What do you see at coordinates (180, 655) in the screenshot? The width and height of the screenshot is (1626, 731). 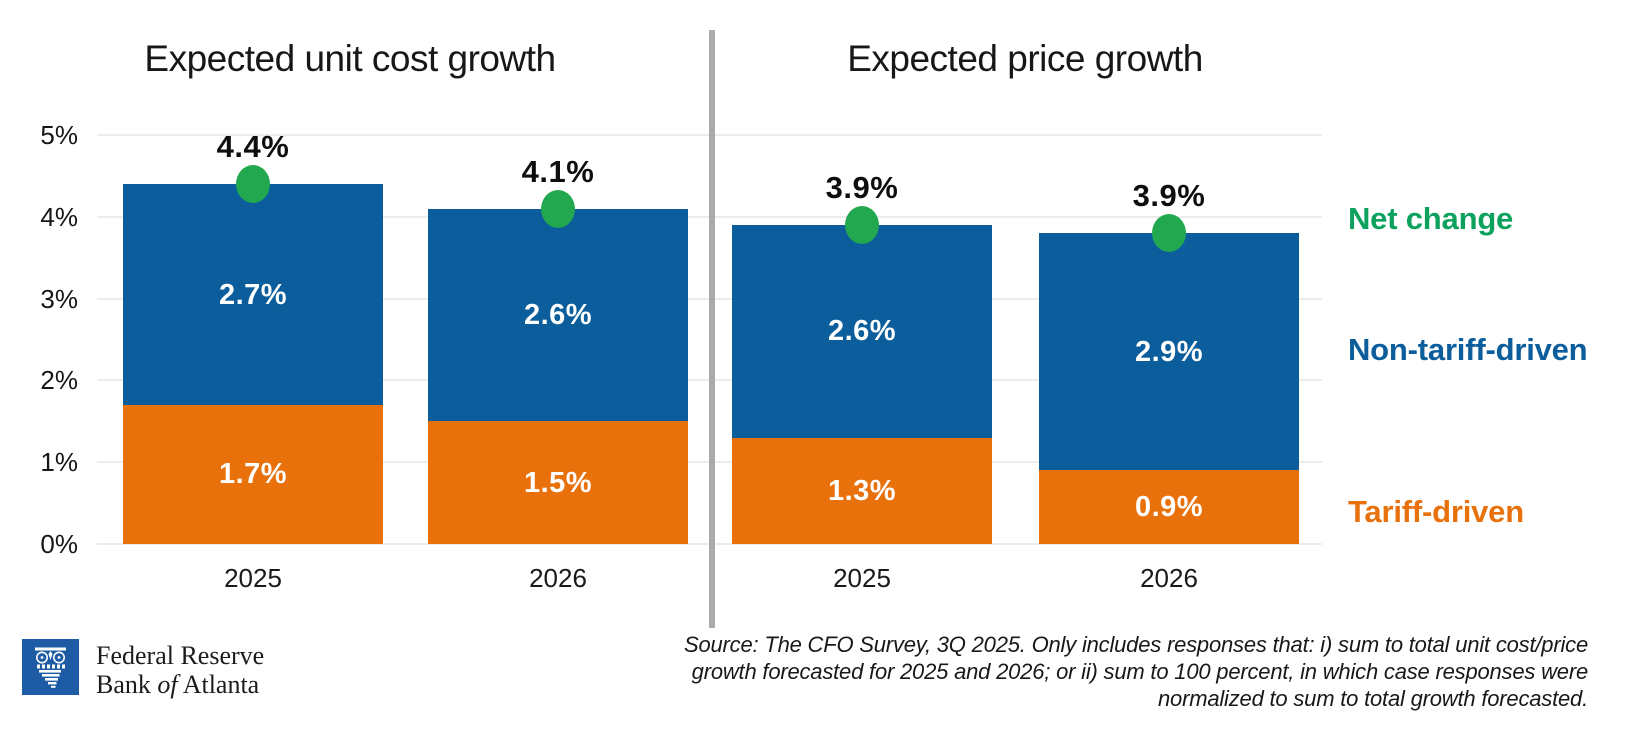 I see `wordmark-line1: Federal Reserve` at bounding box center [180, 655].